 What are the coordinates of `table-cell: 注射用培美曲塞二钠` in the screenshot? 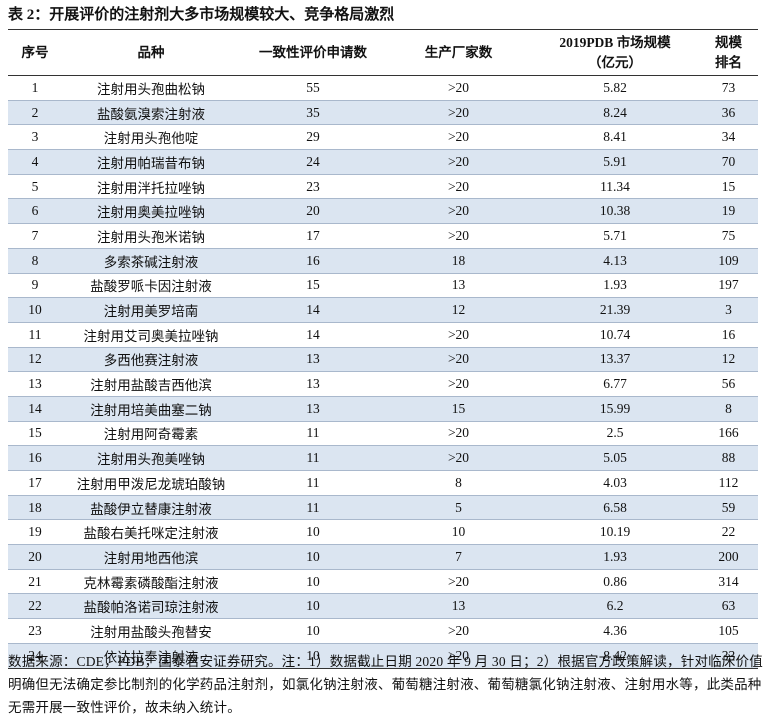 It's located at (151, 410).